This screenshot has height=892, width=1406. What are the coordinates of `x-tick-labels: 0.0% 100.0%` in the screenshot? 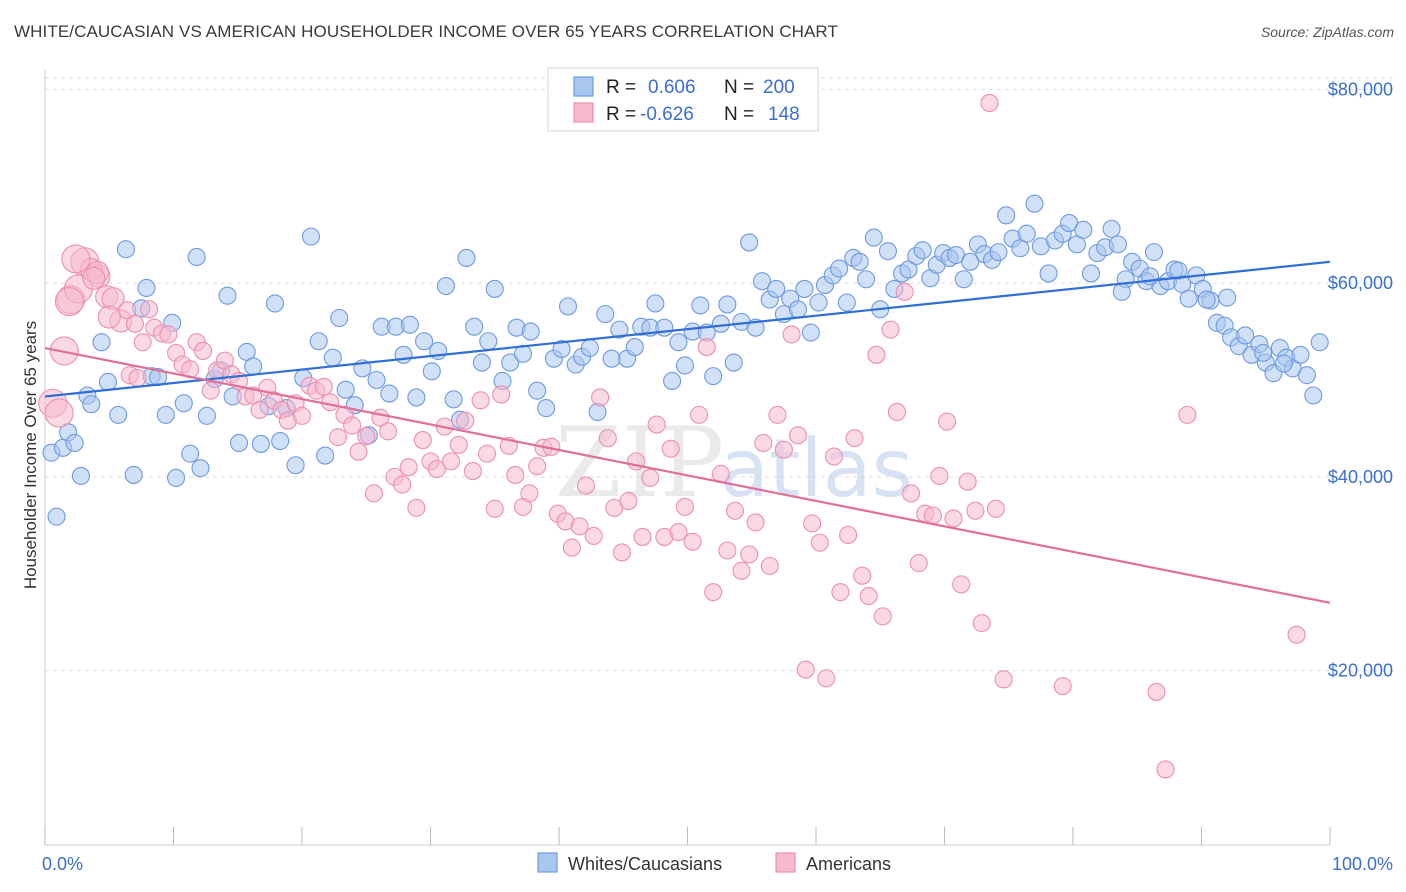 It's located at (717, 864).